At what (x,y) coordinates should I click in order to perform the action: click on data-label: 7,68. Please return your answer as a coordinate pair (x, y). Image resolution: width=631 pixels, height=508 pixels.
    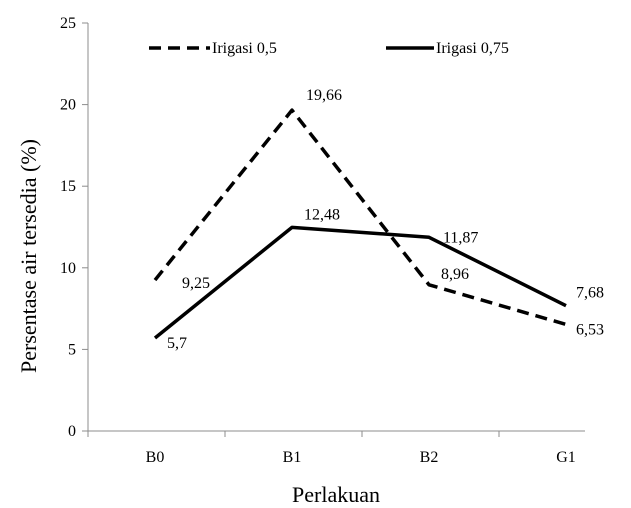
    Looking at the image, I should click on (590, 293).